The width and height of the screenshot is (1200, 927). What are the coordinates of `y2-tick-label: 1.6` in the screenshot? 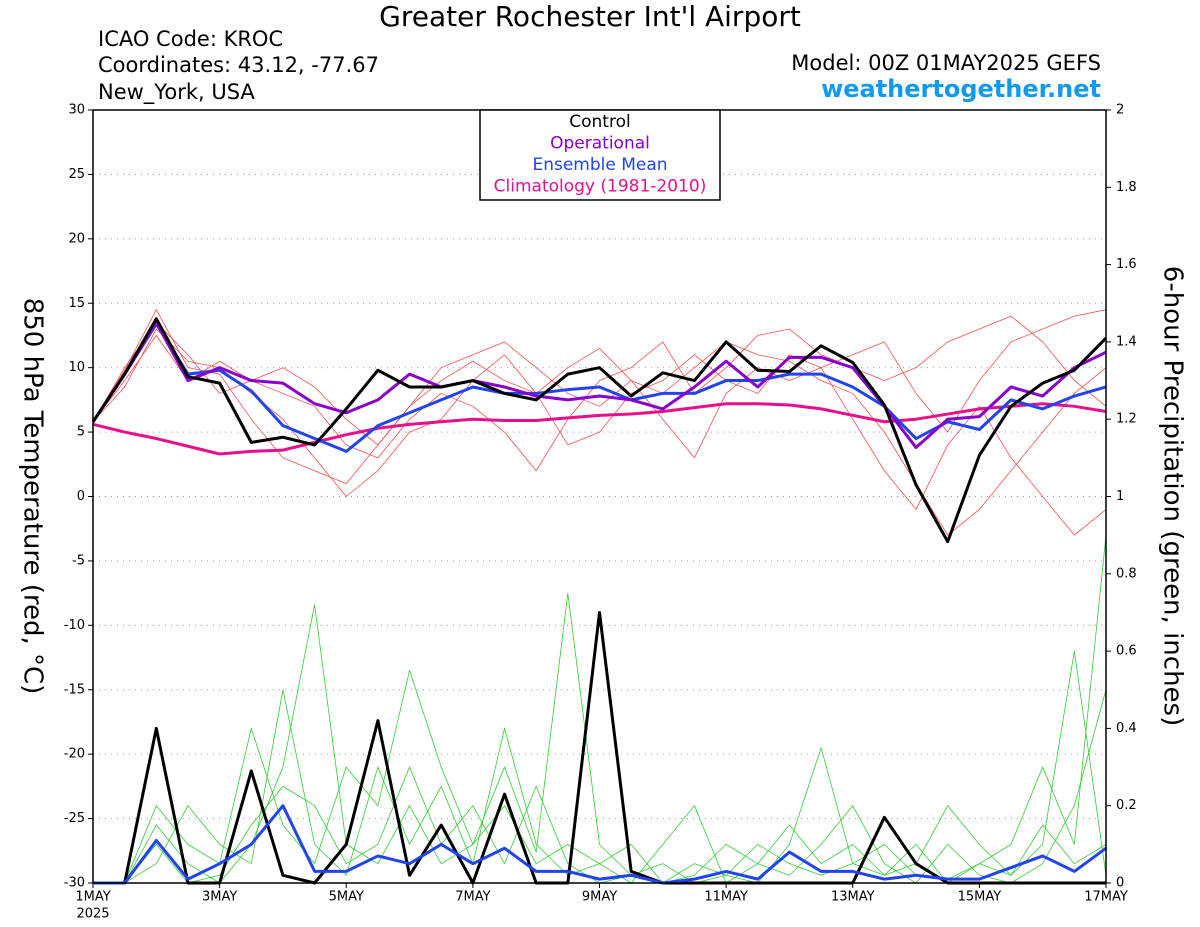 It's located at (1126, 264).